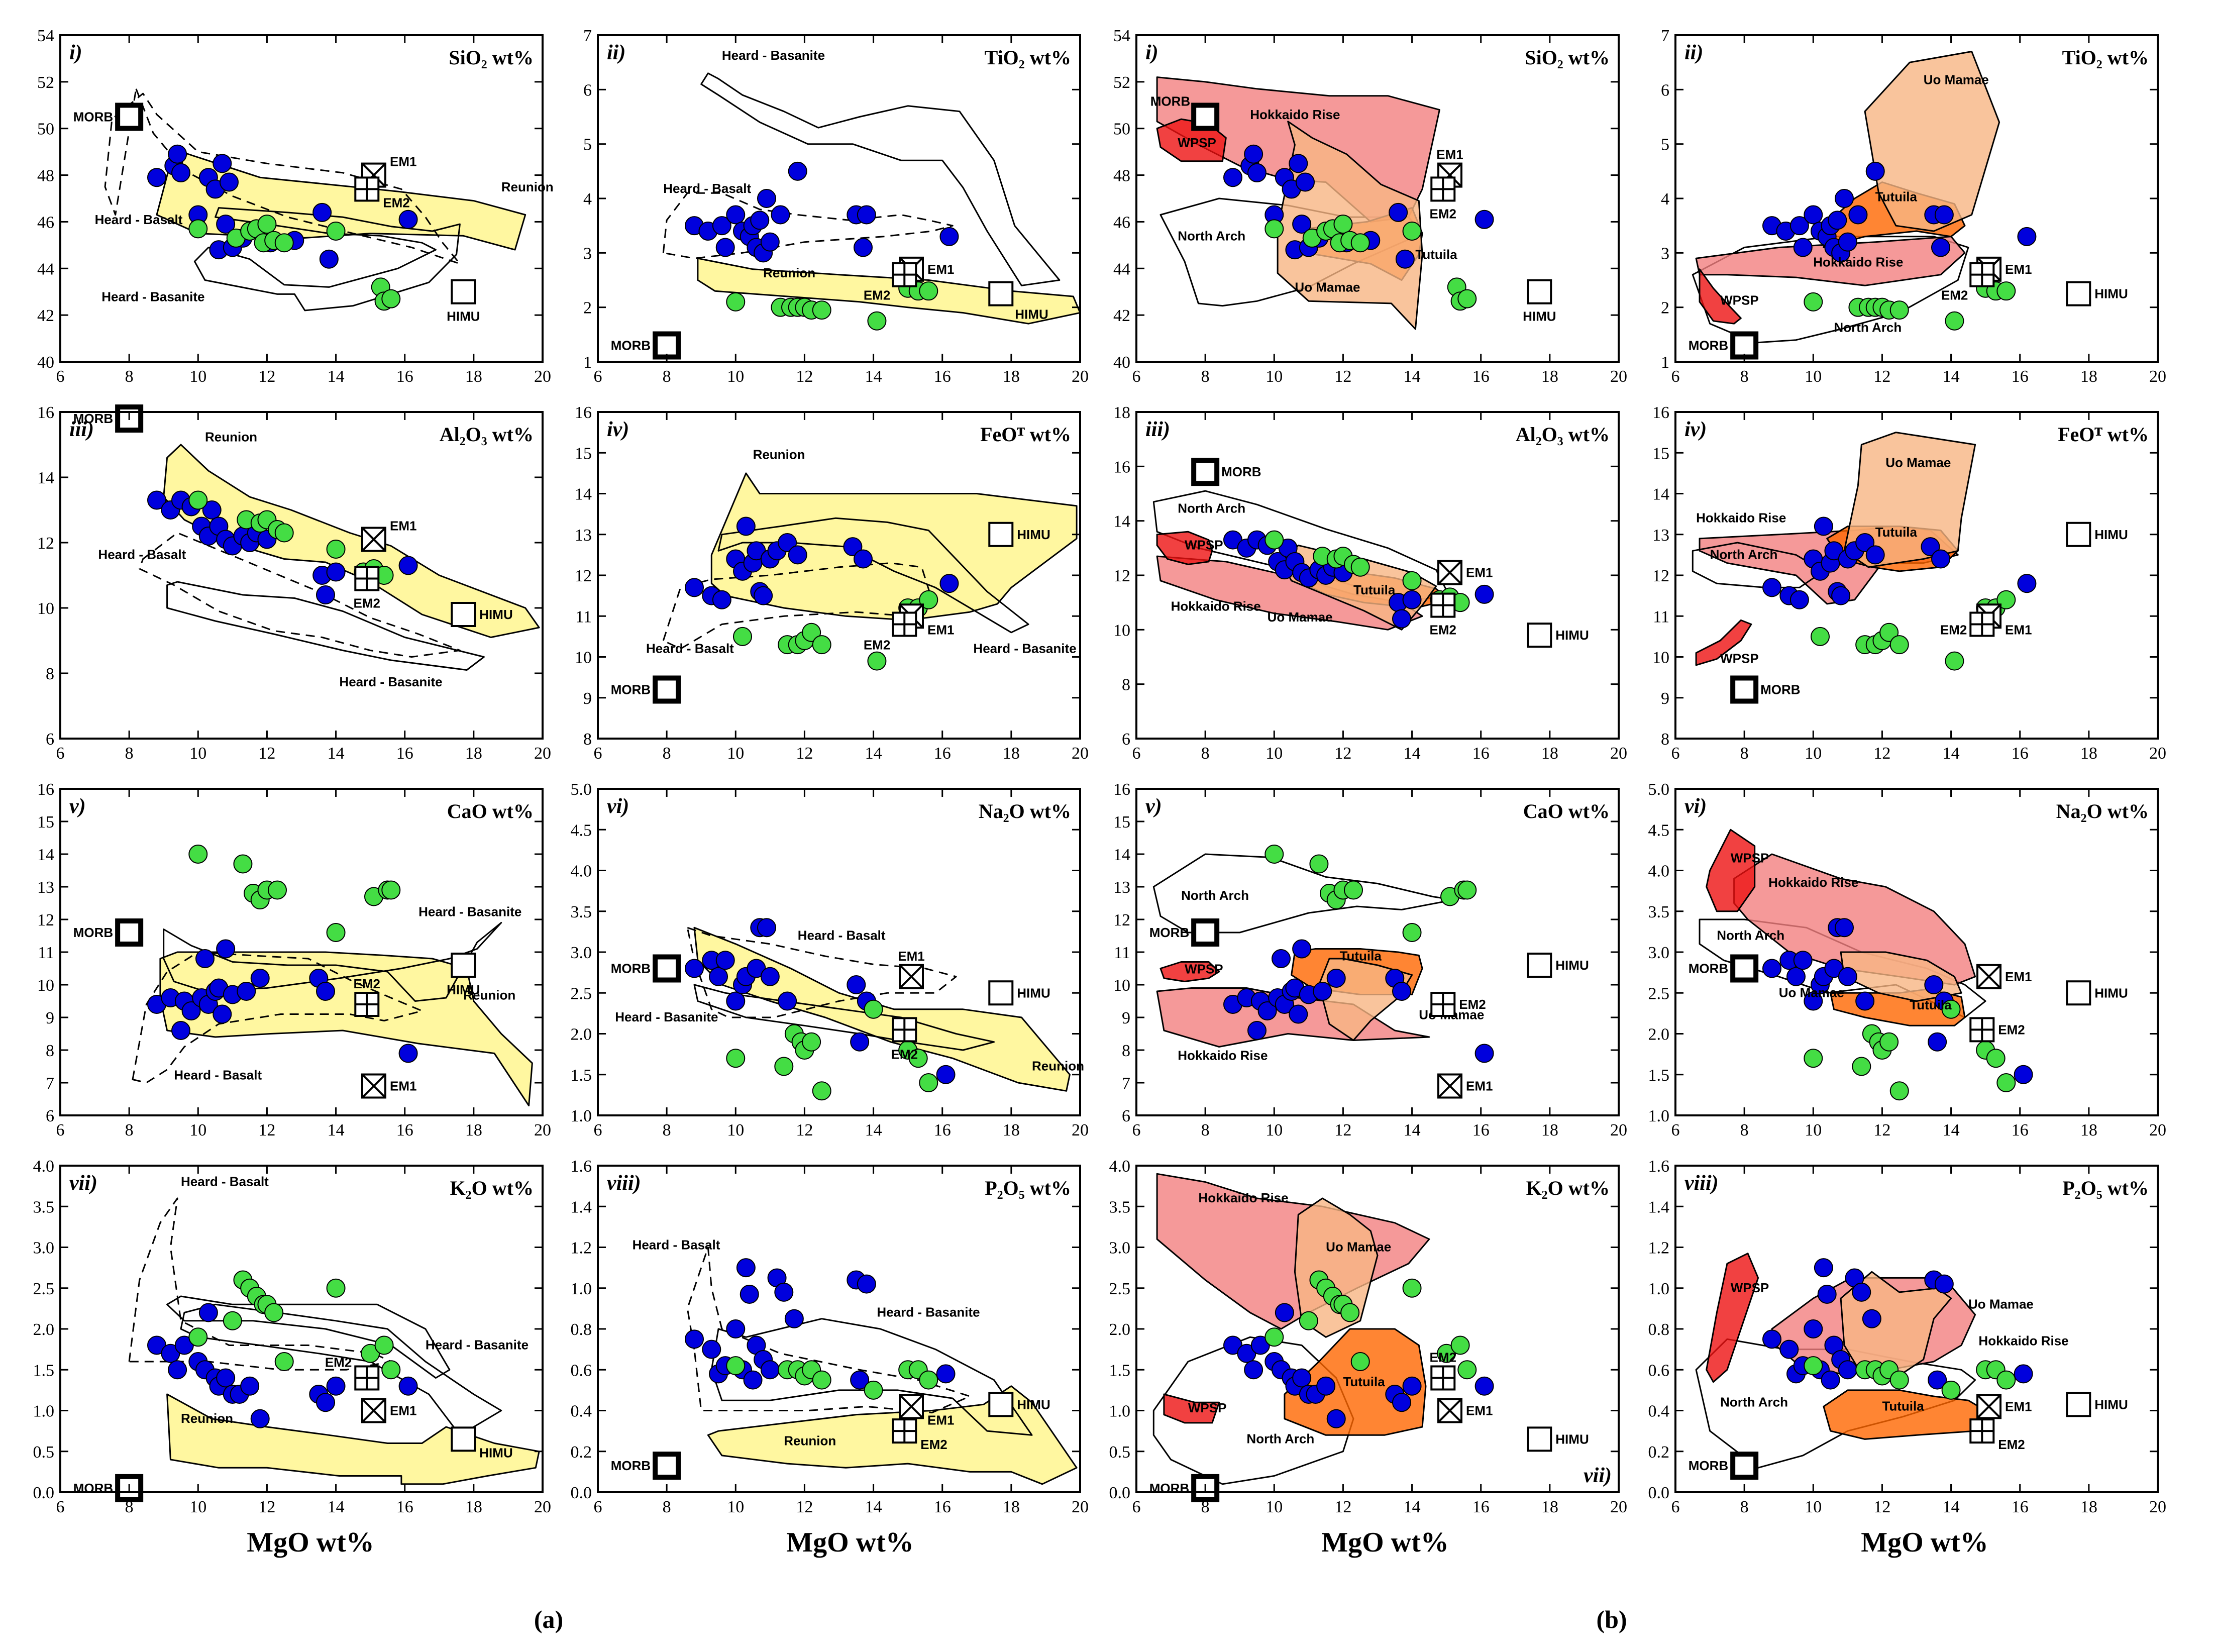 Image resolution: width=2213 pixels, height=1652 pixels. What do you see at coordinates (1897, 532) in the screenshot?
I see `field-label: Tutuila` at bounding box center [1897, 532].